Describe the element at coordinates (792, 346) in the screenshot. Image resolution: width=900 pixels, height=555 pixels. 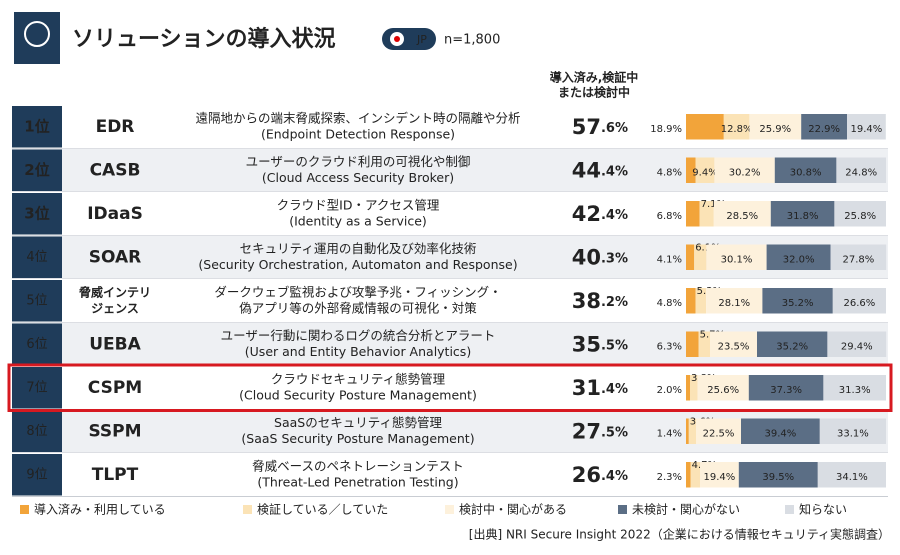
I see `segment-label: 35.2%` at that location.